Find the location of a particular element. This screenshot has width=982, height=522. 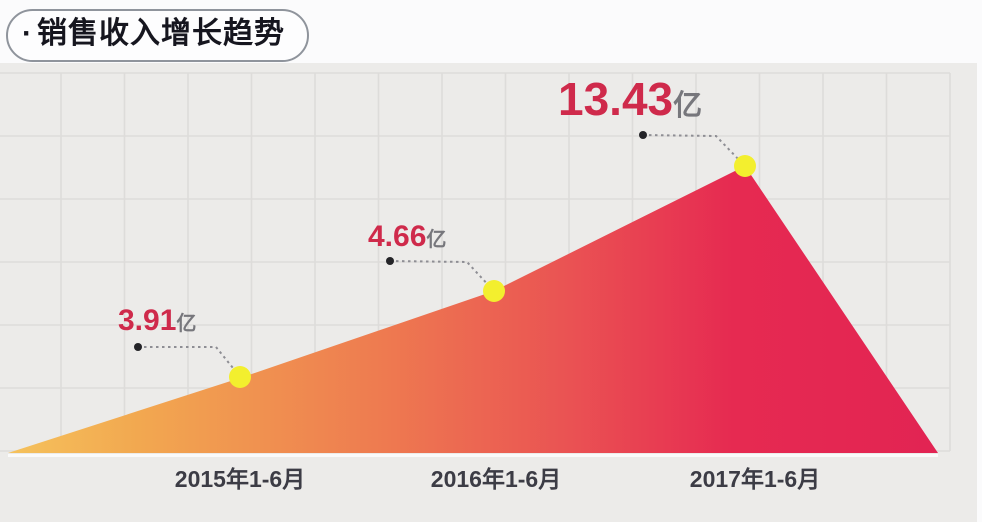

callout-dot-2016 is located at coordinates (390, 261).